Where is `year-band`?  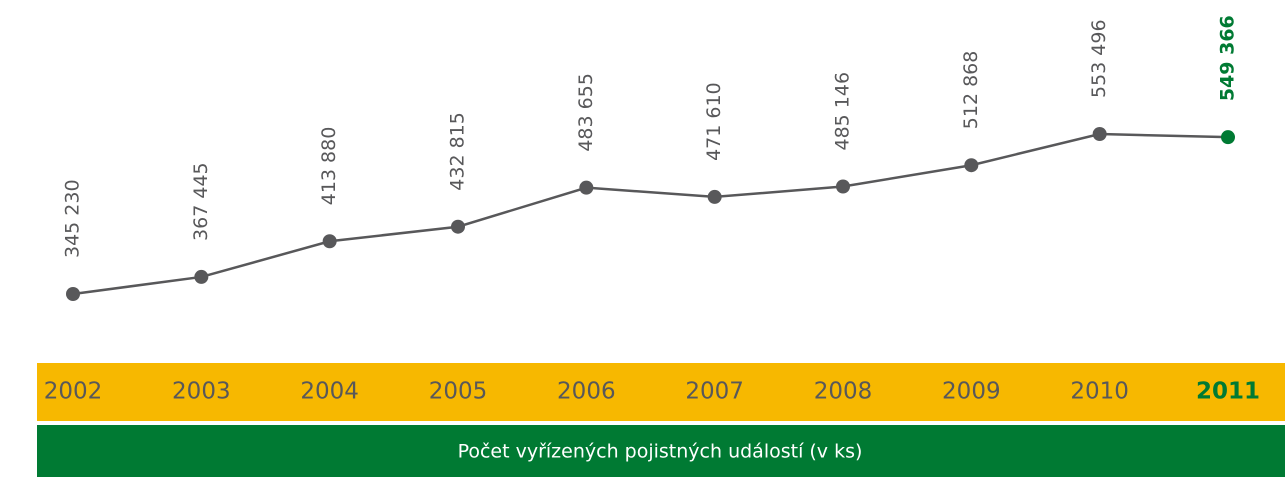
year-band is located at coordinates (661, 392).